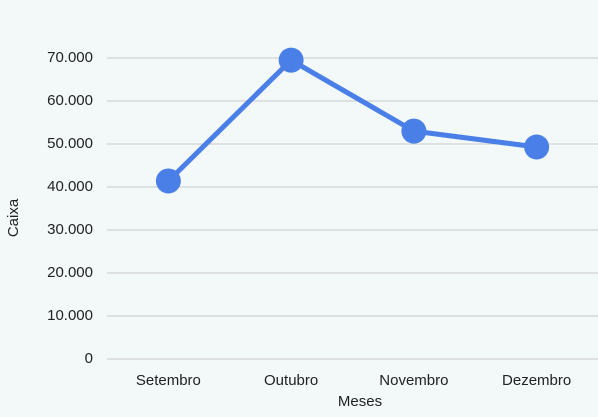 Image resolution: width=598 pixels, height=417 pixels. I want to click on y-tick-label: 30.000, so click(70, 229).